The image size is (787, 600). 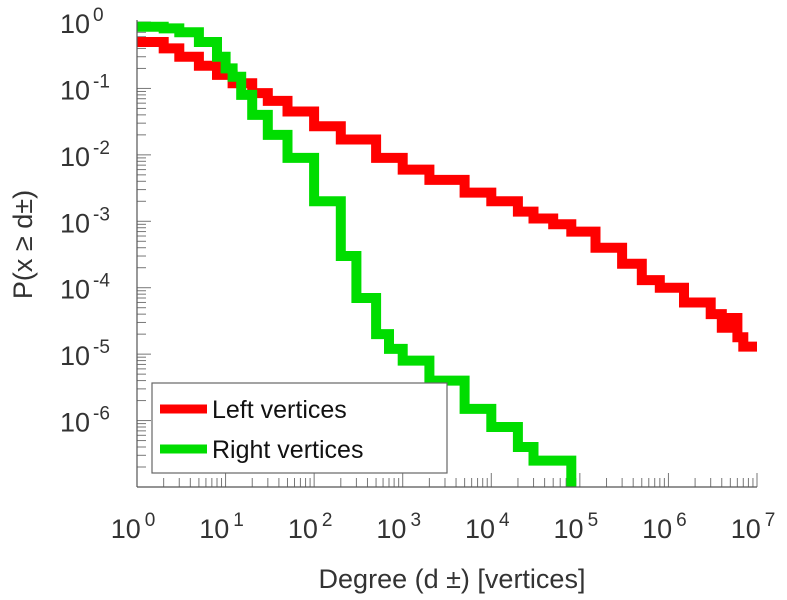 What do you see at coordinates (133, 527) in the screenshot?
I see `x-tick-label: 10 0` at bounding box center [133, 527].